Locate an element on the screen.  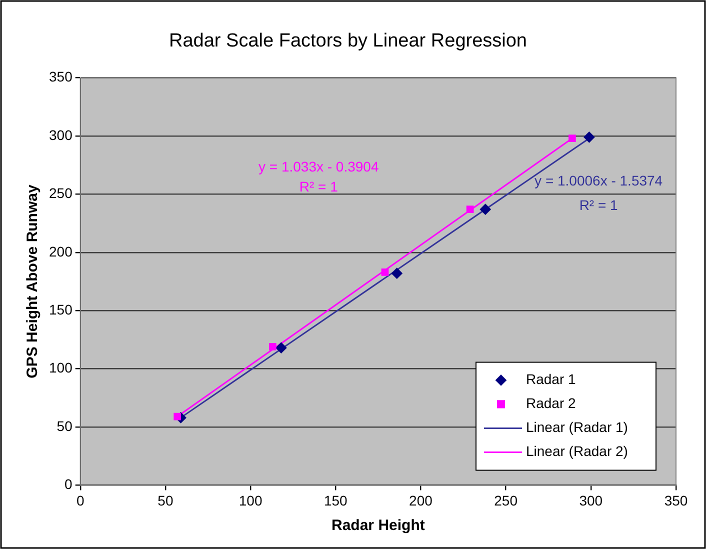
y-tick-label: 300 is located at coordinates (61, 134).